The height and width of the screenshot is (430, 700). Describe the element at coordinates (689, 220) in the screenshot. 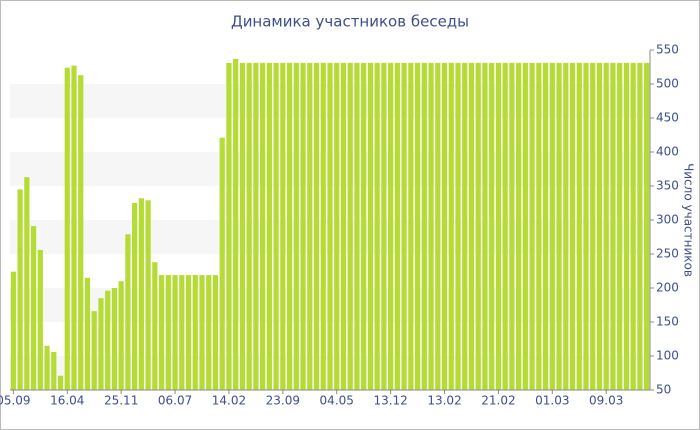

I see `y-axis-title: Число участников` at that location.